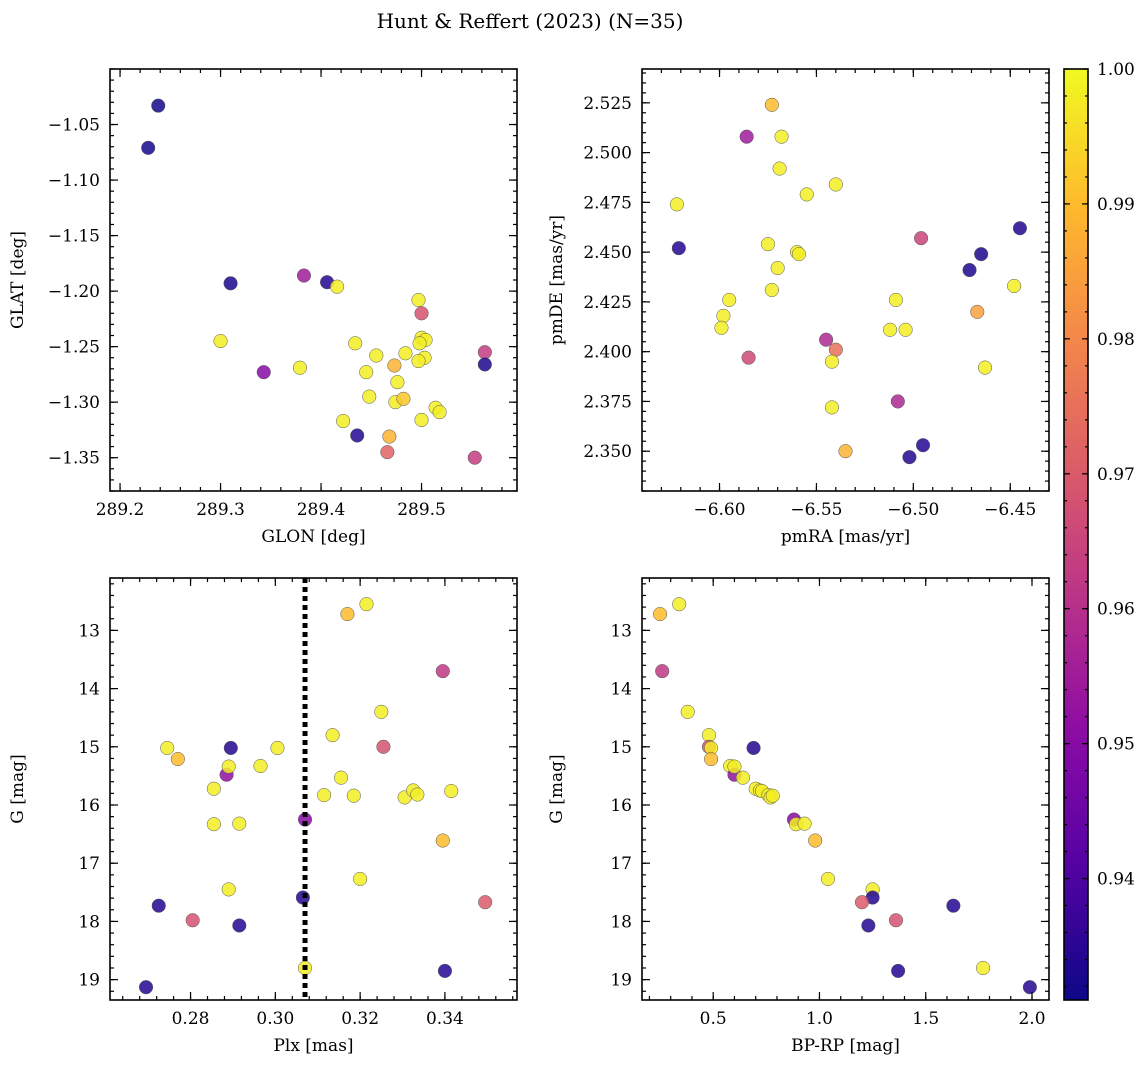  Describe the element at coordinates (360, 1019) in the screenshot. I see `x-tick-label: 0.32` at that location.